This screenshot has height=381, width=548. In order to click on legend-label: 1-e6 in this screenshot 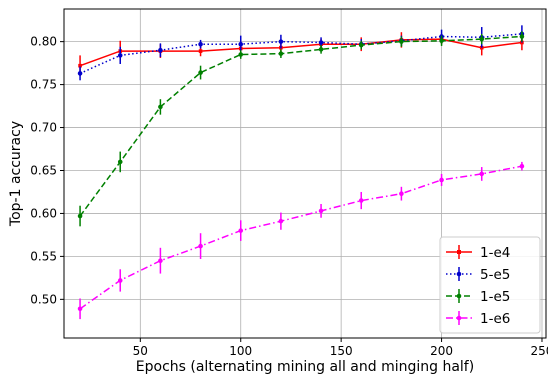, I will do `click(495, 319)`.